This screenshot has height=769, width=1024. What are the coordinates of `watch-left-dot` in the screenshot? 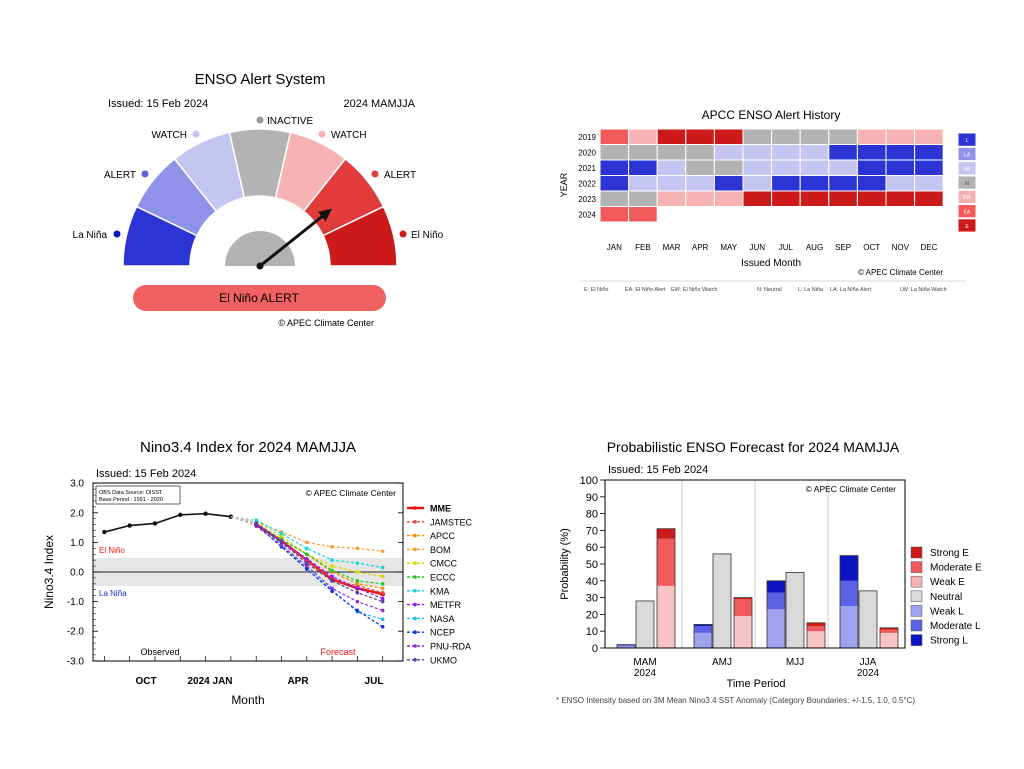 It's located at (196, 134).